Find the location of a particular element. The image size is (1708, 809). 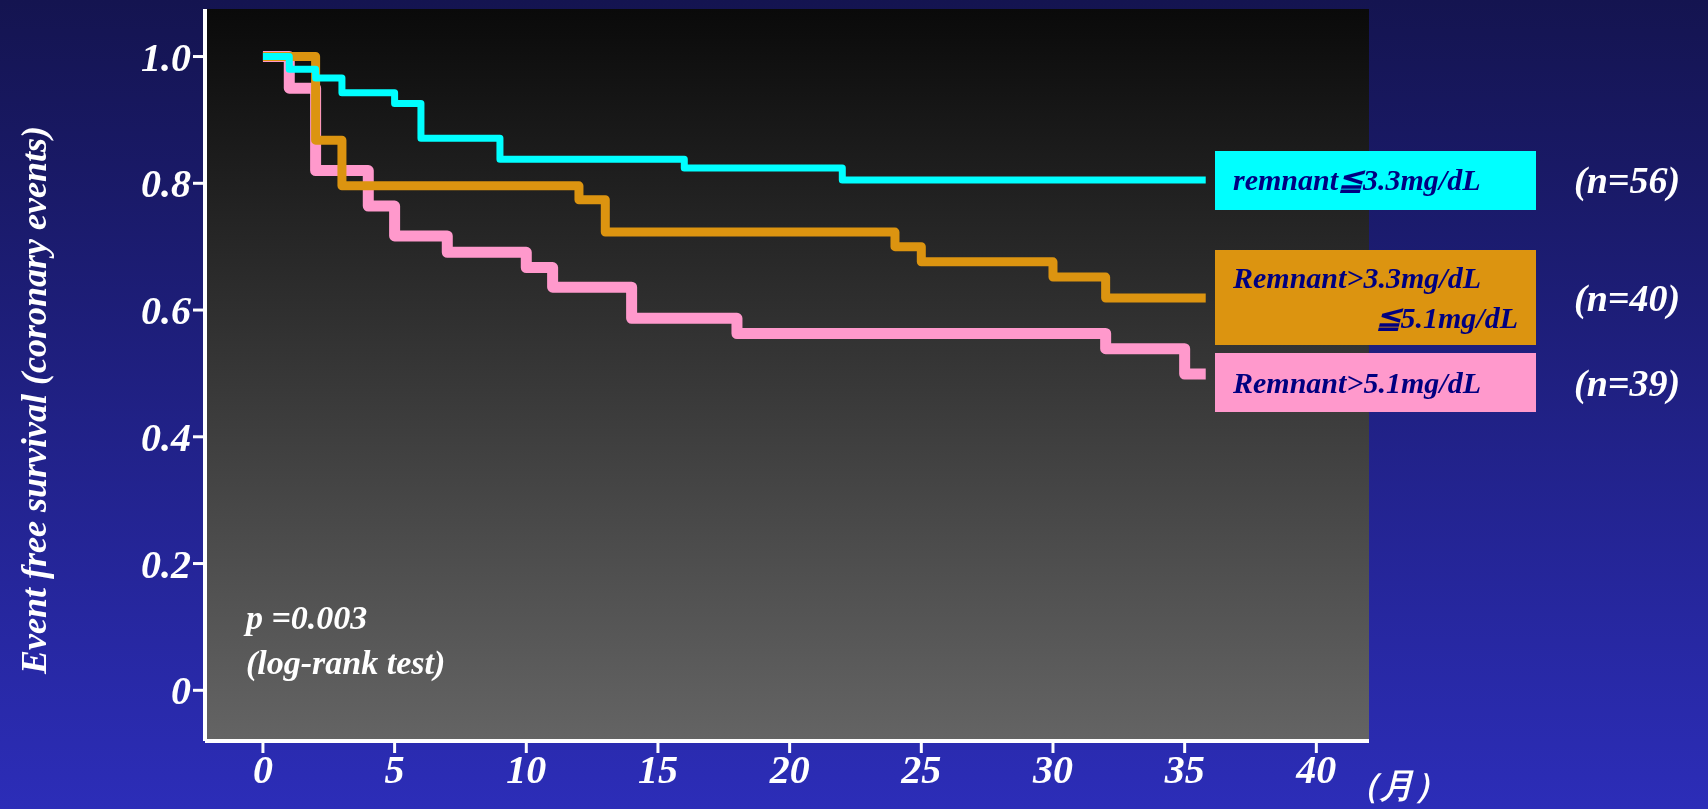

x-tick-label: 15 is located at coordinates (657, 770).